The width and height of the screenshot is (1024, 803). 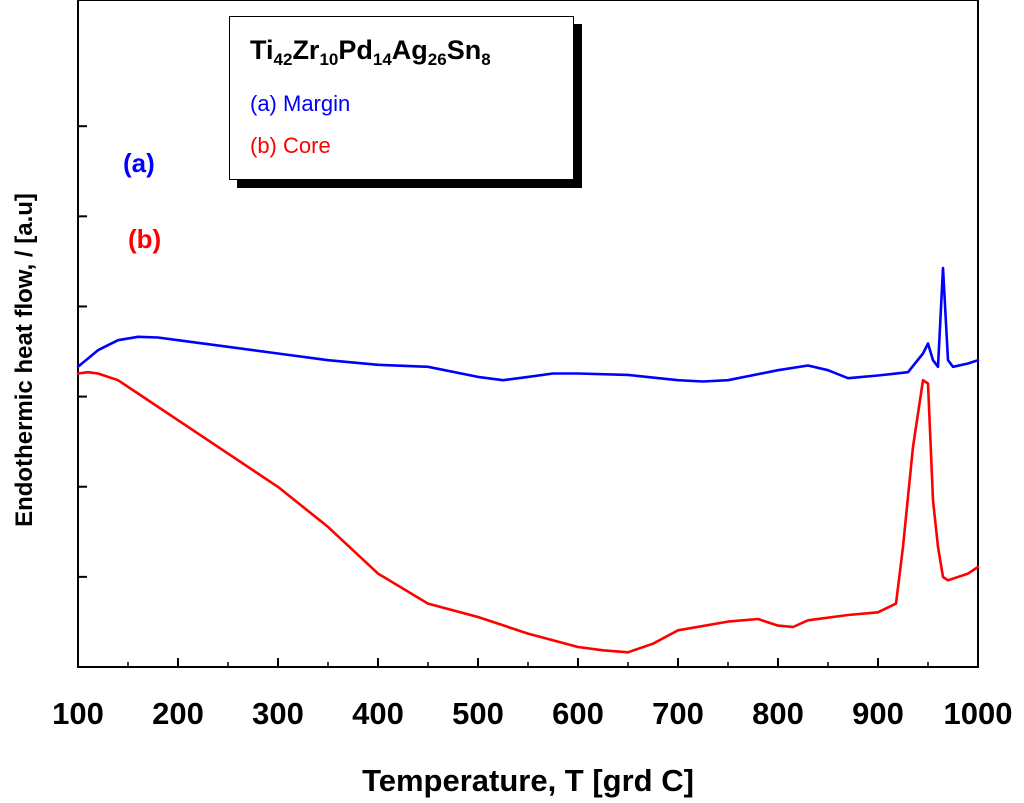 I want to click on y-axis-title: Endothermic heat flow, / [a.u], so click(x=24, y=360).